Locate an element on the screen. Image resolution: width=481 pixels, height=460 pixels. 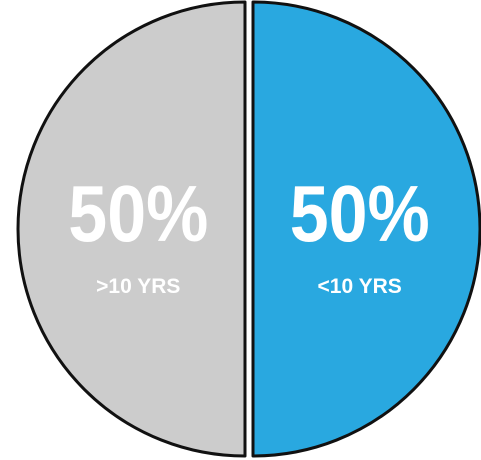
slice-category-label: <10 YRS is located at coordinates (360, 286).